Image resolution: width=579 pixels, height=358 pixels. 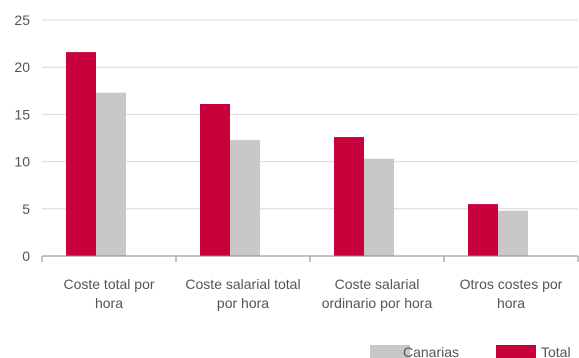 What do you see at coordinates (22, 162) in the screenshot?
I see `y-tick-label: 10` at bounding box center [22, 162].